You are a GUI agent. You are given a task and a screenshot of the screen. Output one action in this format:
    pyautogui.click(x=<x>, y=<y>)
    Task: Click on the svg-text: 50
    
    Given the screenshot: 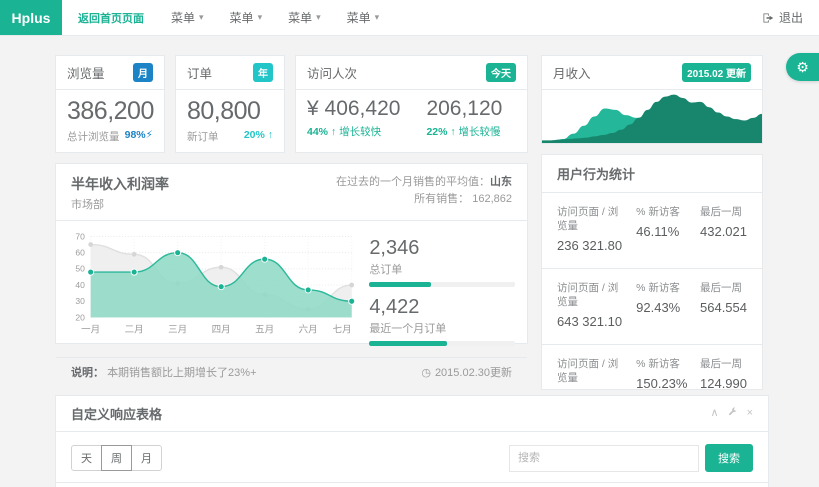 What is the action you would take?
    pyautogui.click(x=80, y=269)
    